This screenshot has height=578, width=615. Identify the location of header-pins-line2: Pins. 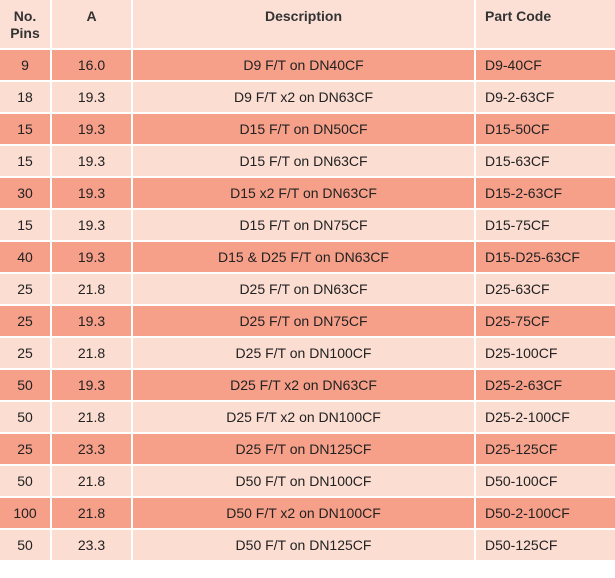
(25, 33).